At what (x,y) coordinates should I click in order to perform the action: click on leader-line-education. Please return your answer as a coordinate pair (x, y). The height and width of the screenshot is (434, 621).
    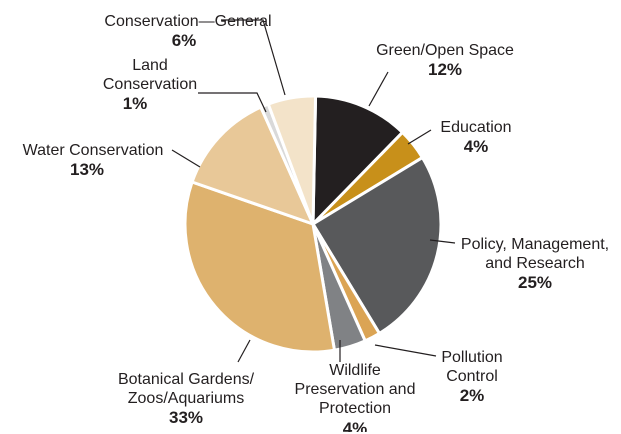
    Looking at the image, I should click on (419, 137).